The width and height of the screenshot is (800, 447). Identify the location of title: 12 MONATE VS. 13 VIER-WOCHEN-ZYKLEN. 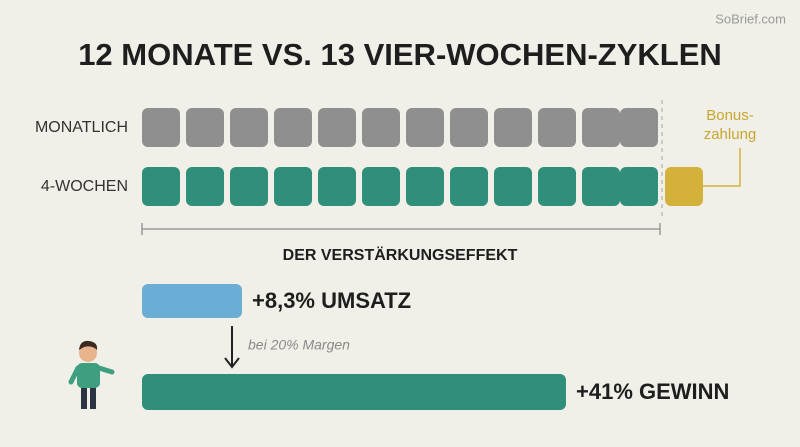
(400, 54).